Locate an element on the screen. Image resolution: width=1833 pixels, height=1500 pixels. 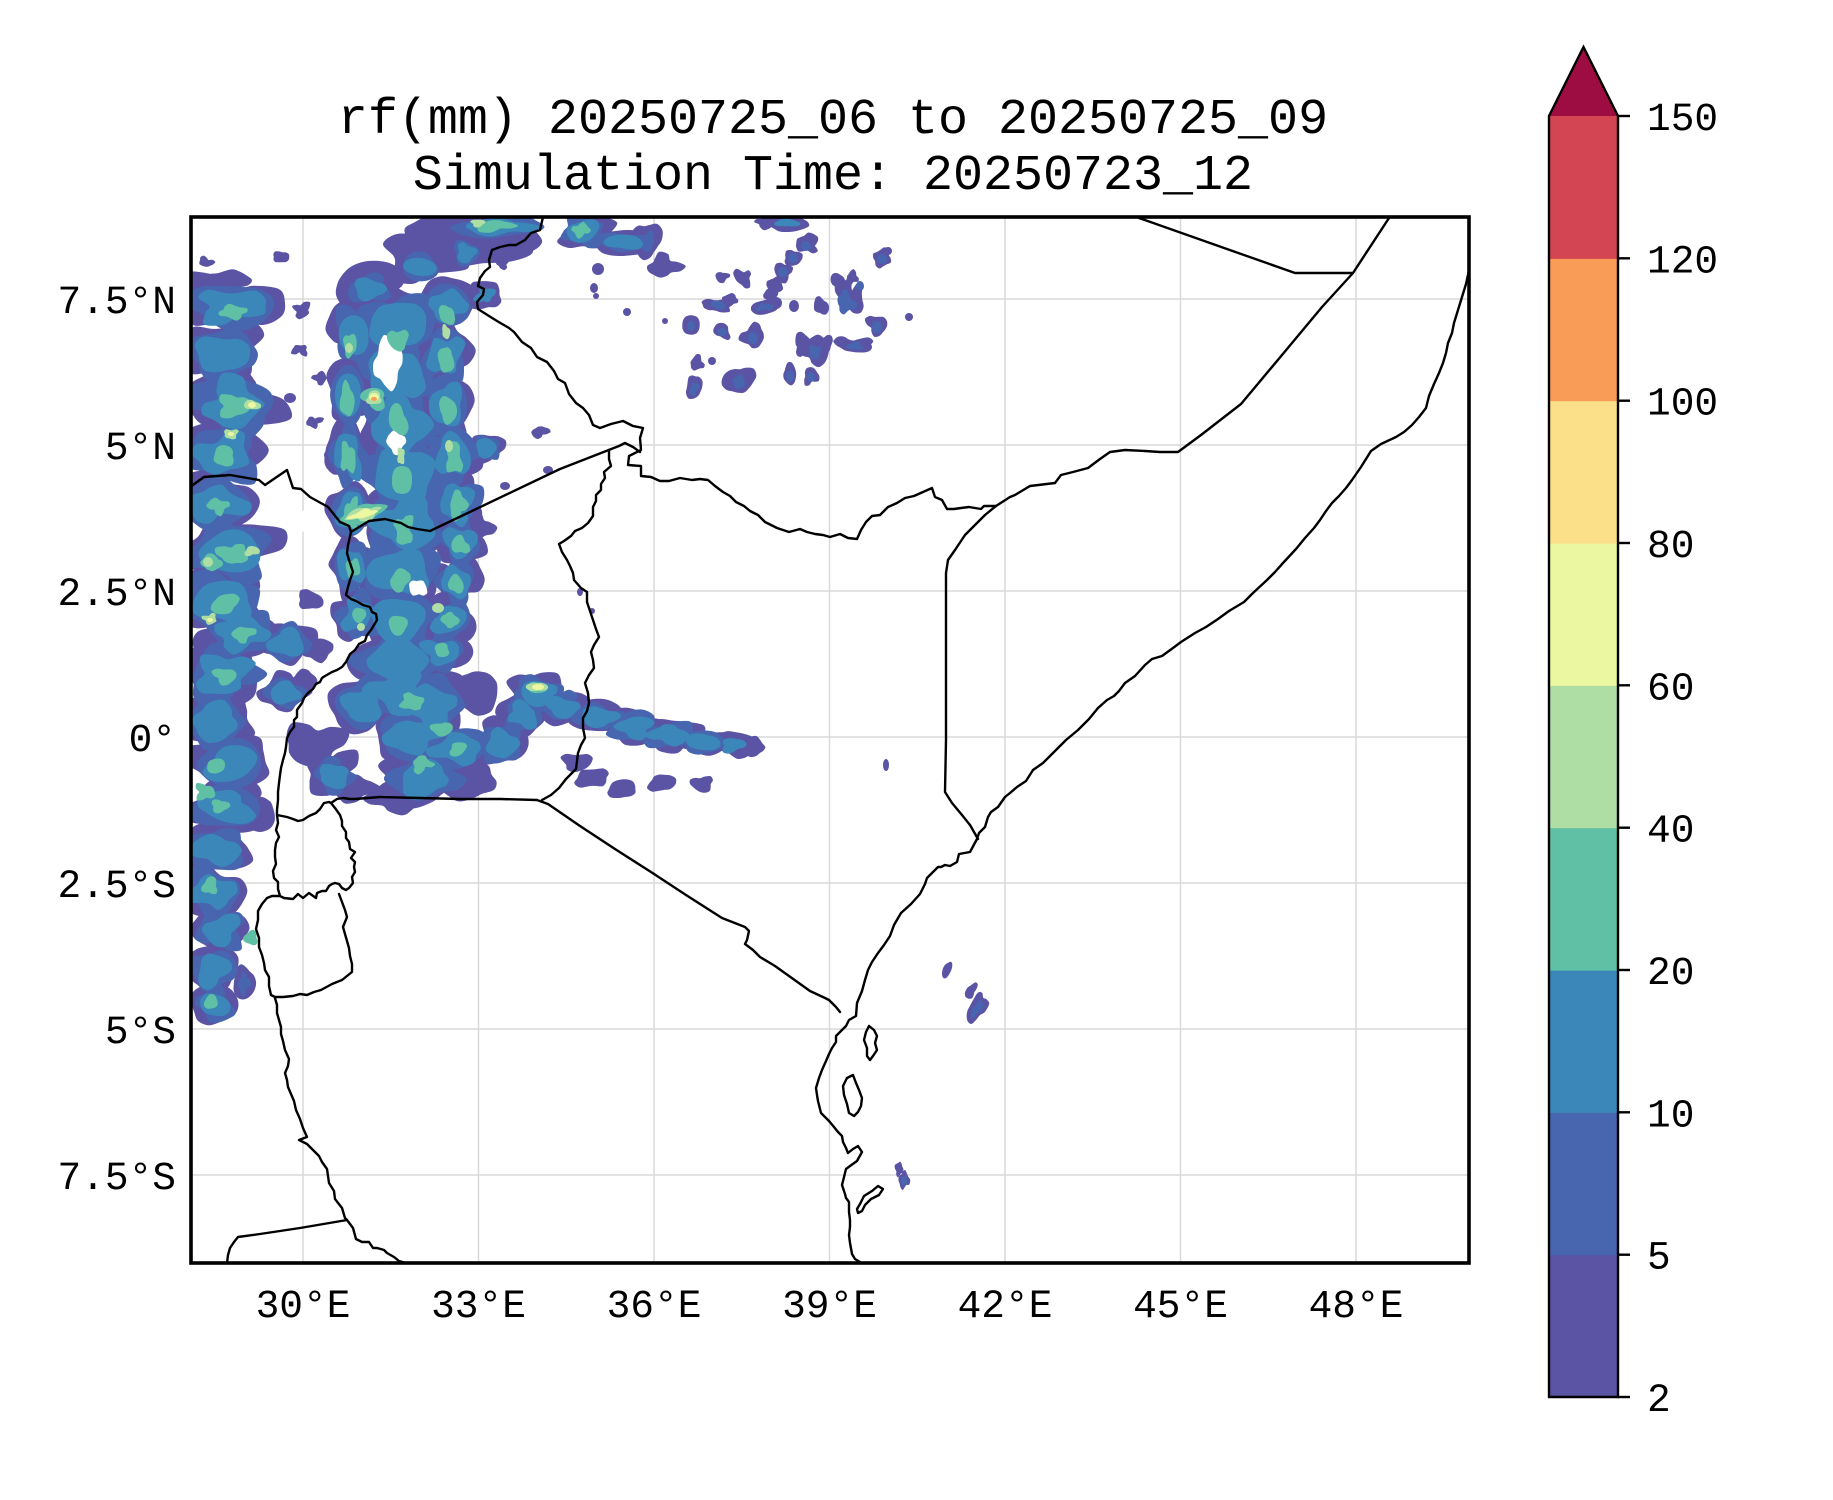
svg-text: 7.5°S is located at coordinates (116, 1178).